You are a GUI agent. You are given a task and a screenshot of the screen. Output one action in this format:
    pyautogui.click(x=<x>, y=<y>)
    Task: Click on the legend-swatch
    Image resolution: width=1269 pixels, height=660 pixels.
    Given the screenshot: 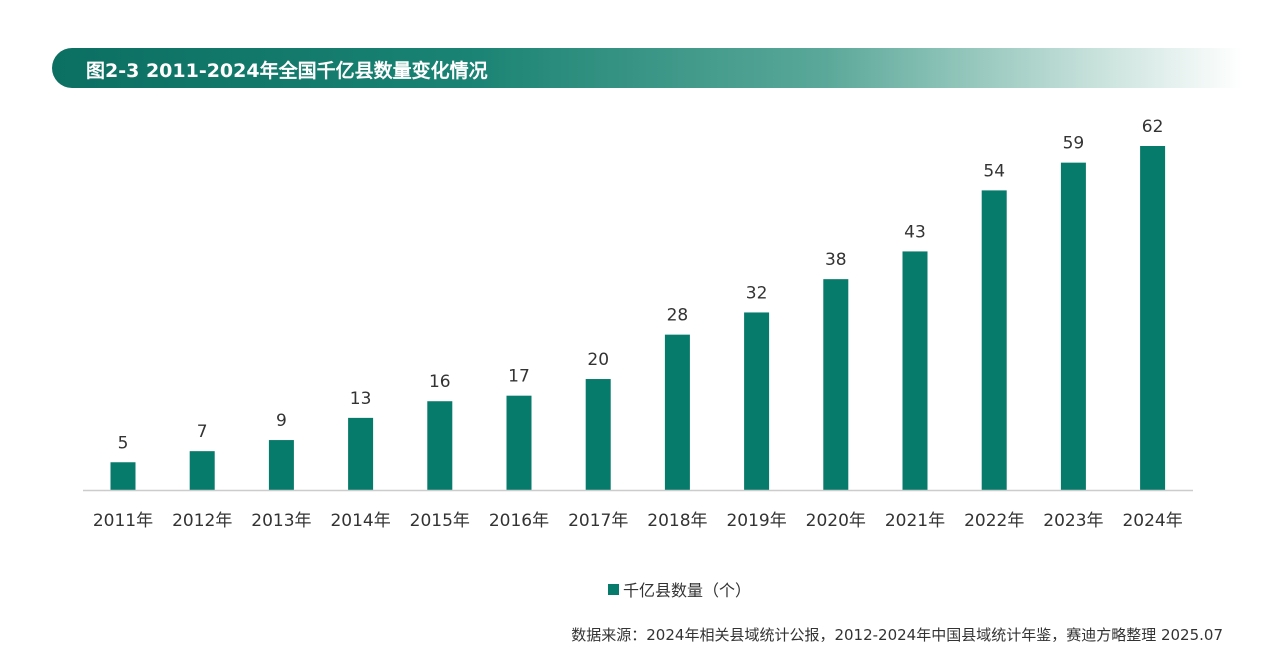 What is the action you would take?
    pyautogui.click(x=613, y=589)
    